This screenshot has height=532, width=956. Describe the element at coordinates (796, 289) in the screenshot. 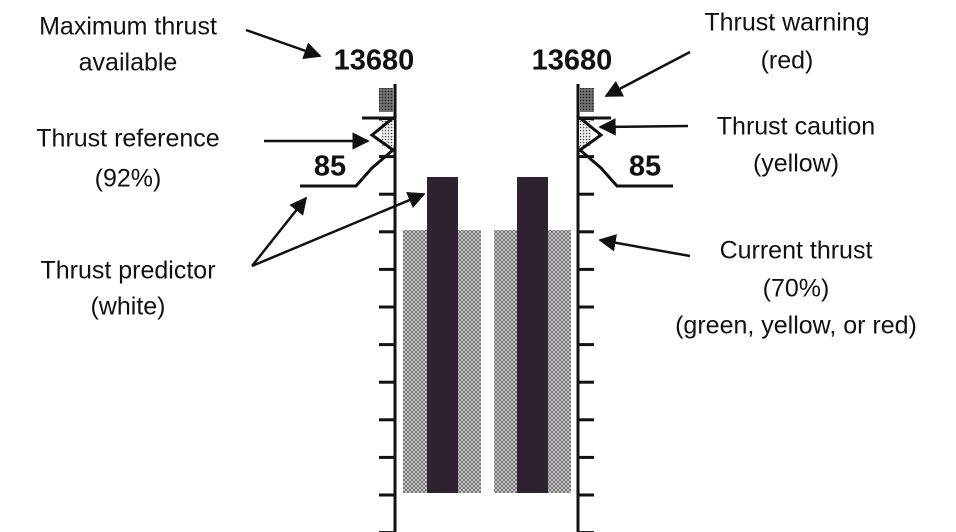

I see `label: (70%)` at that location.